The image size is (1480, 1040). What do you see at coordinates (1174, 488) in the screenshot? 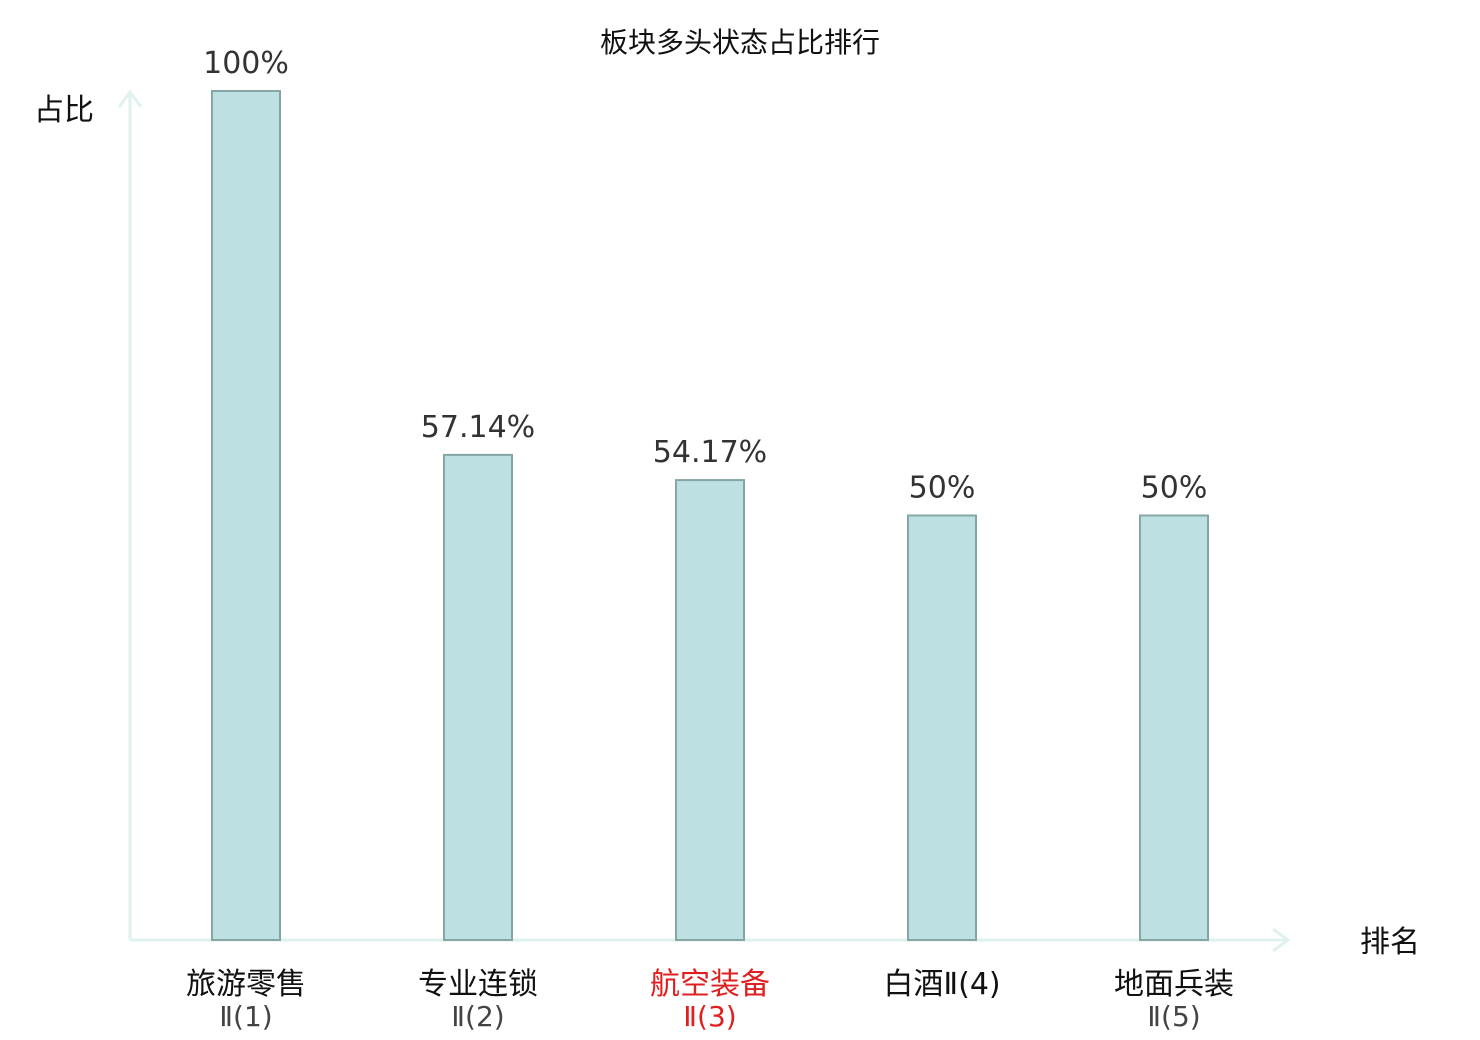
I see `value-label-5: 50%` at bounding box center [1174, 488].